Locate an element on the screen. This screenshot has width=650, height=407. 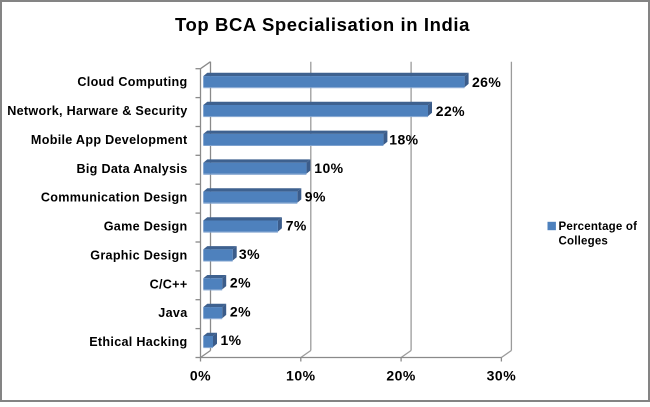
svg-text: 0% is located at coordinates (200, 375).